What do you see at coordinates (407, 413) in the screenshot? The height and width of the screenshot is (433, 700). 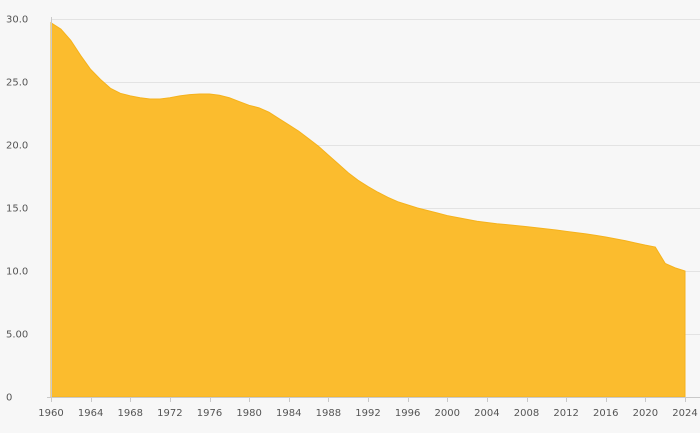 I see `x-tick-label: 1996` at bounding box center [407, 413].